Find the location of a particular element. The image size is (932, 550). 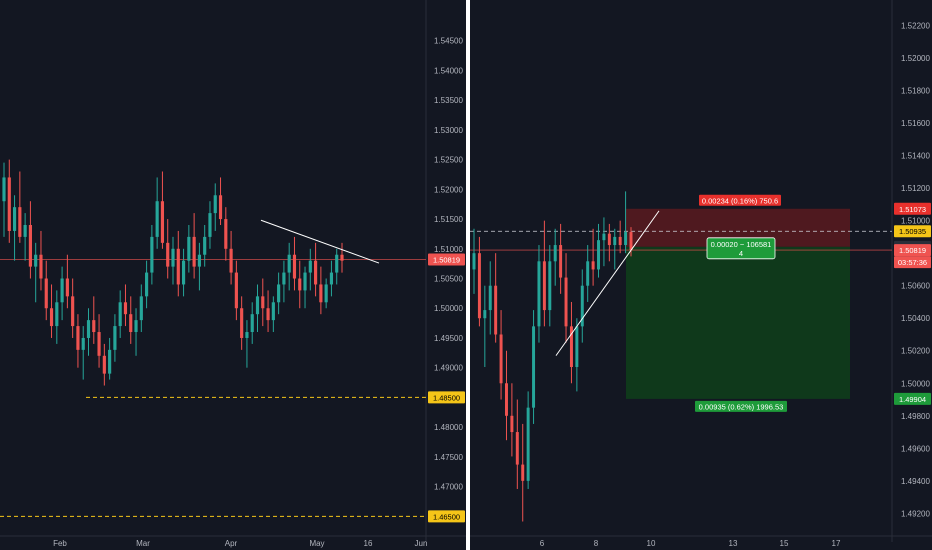

pane-divider is located at coordinates (468, 275).